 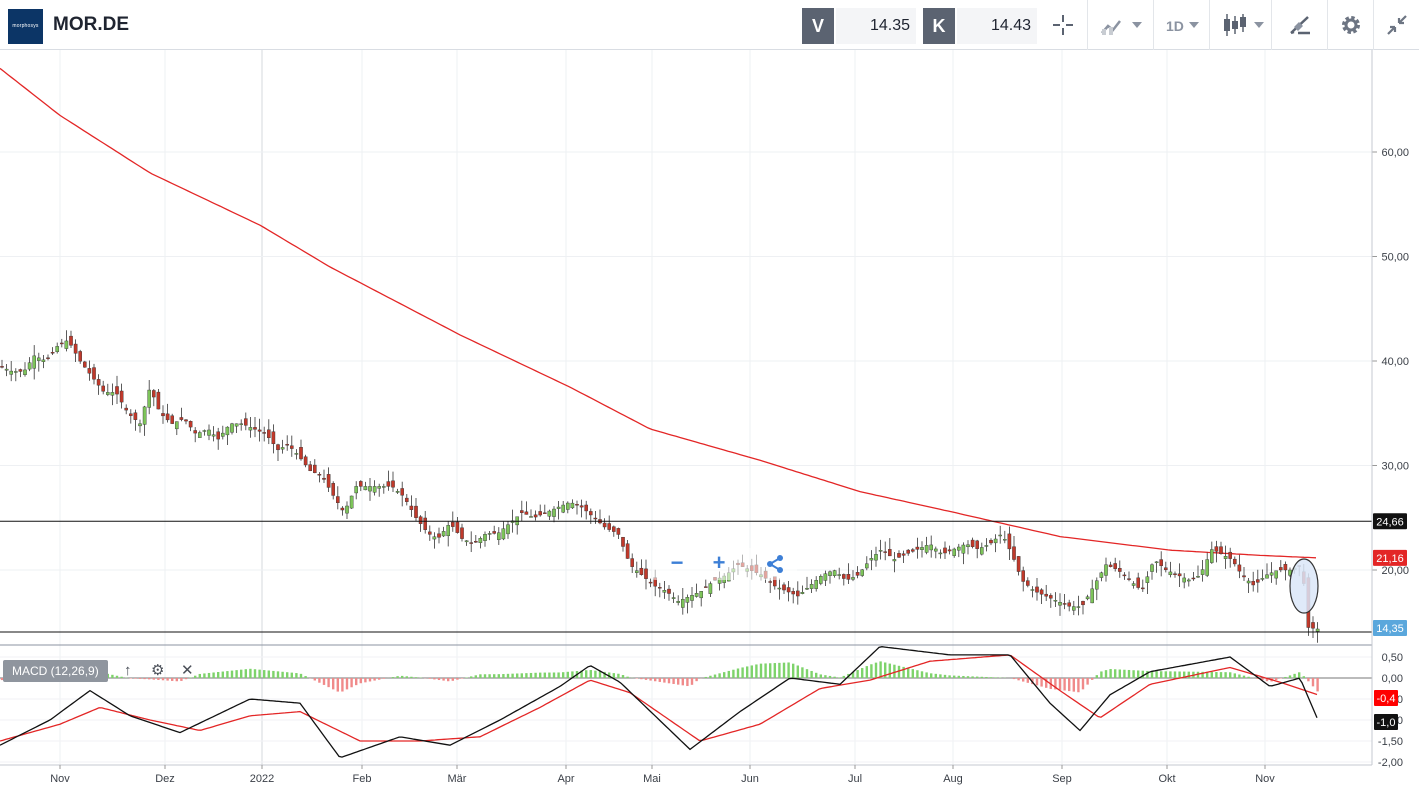 What do you see at coordinates (1120, 25) in the screenshot?
I see `chart-type-button` at bounding box center [1120, 25].